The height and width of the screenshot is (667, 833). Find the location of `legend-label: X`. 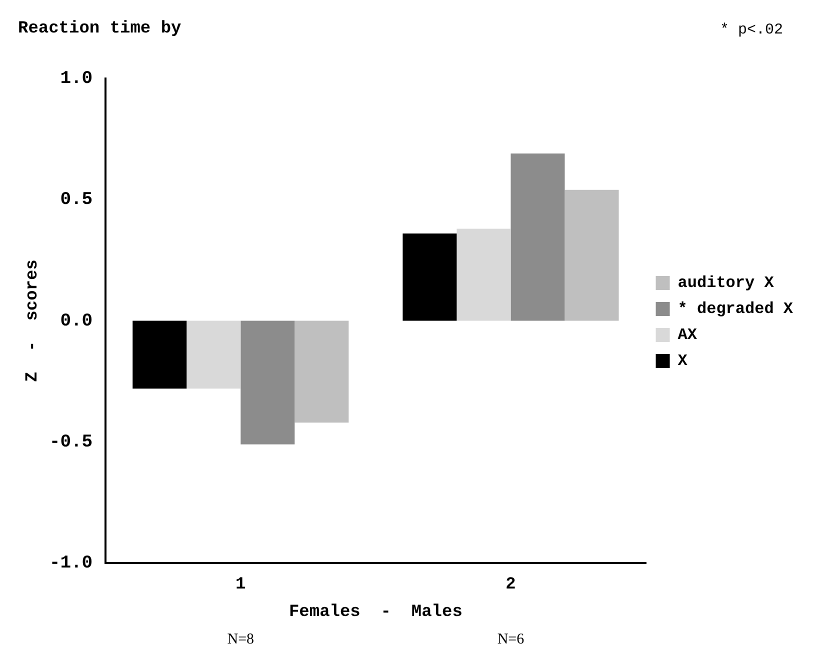

legend-label: X is located at coordinates (683, 361).